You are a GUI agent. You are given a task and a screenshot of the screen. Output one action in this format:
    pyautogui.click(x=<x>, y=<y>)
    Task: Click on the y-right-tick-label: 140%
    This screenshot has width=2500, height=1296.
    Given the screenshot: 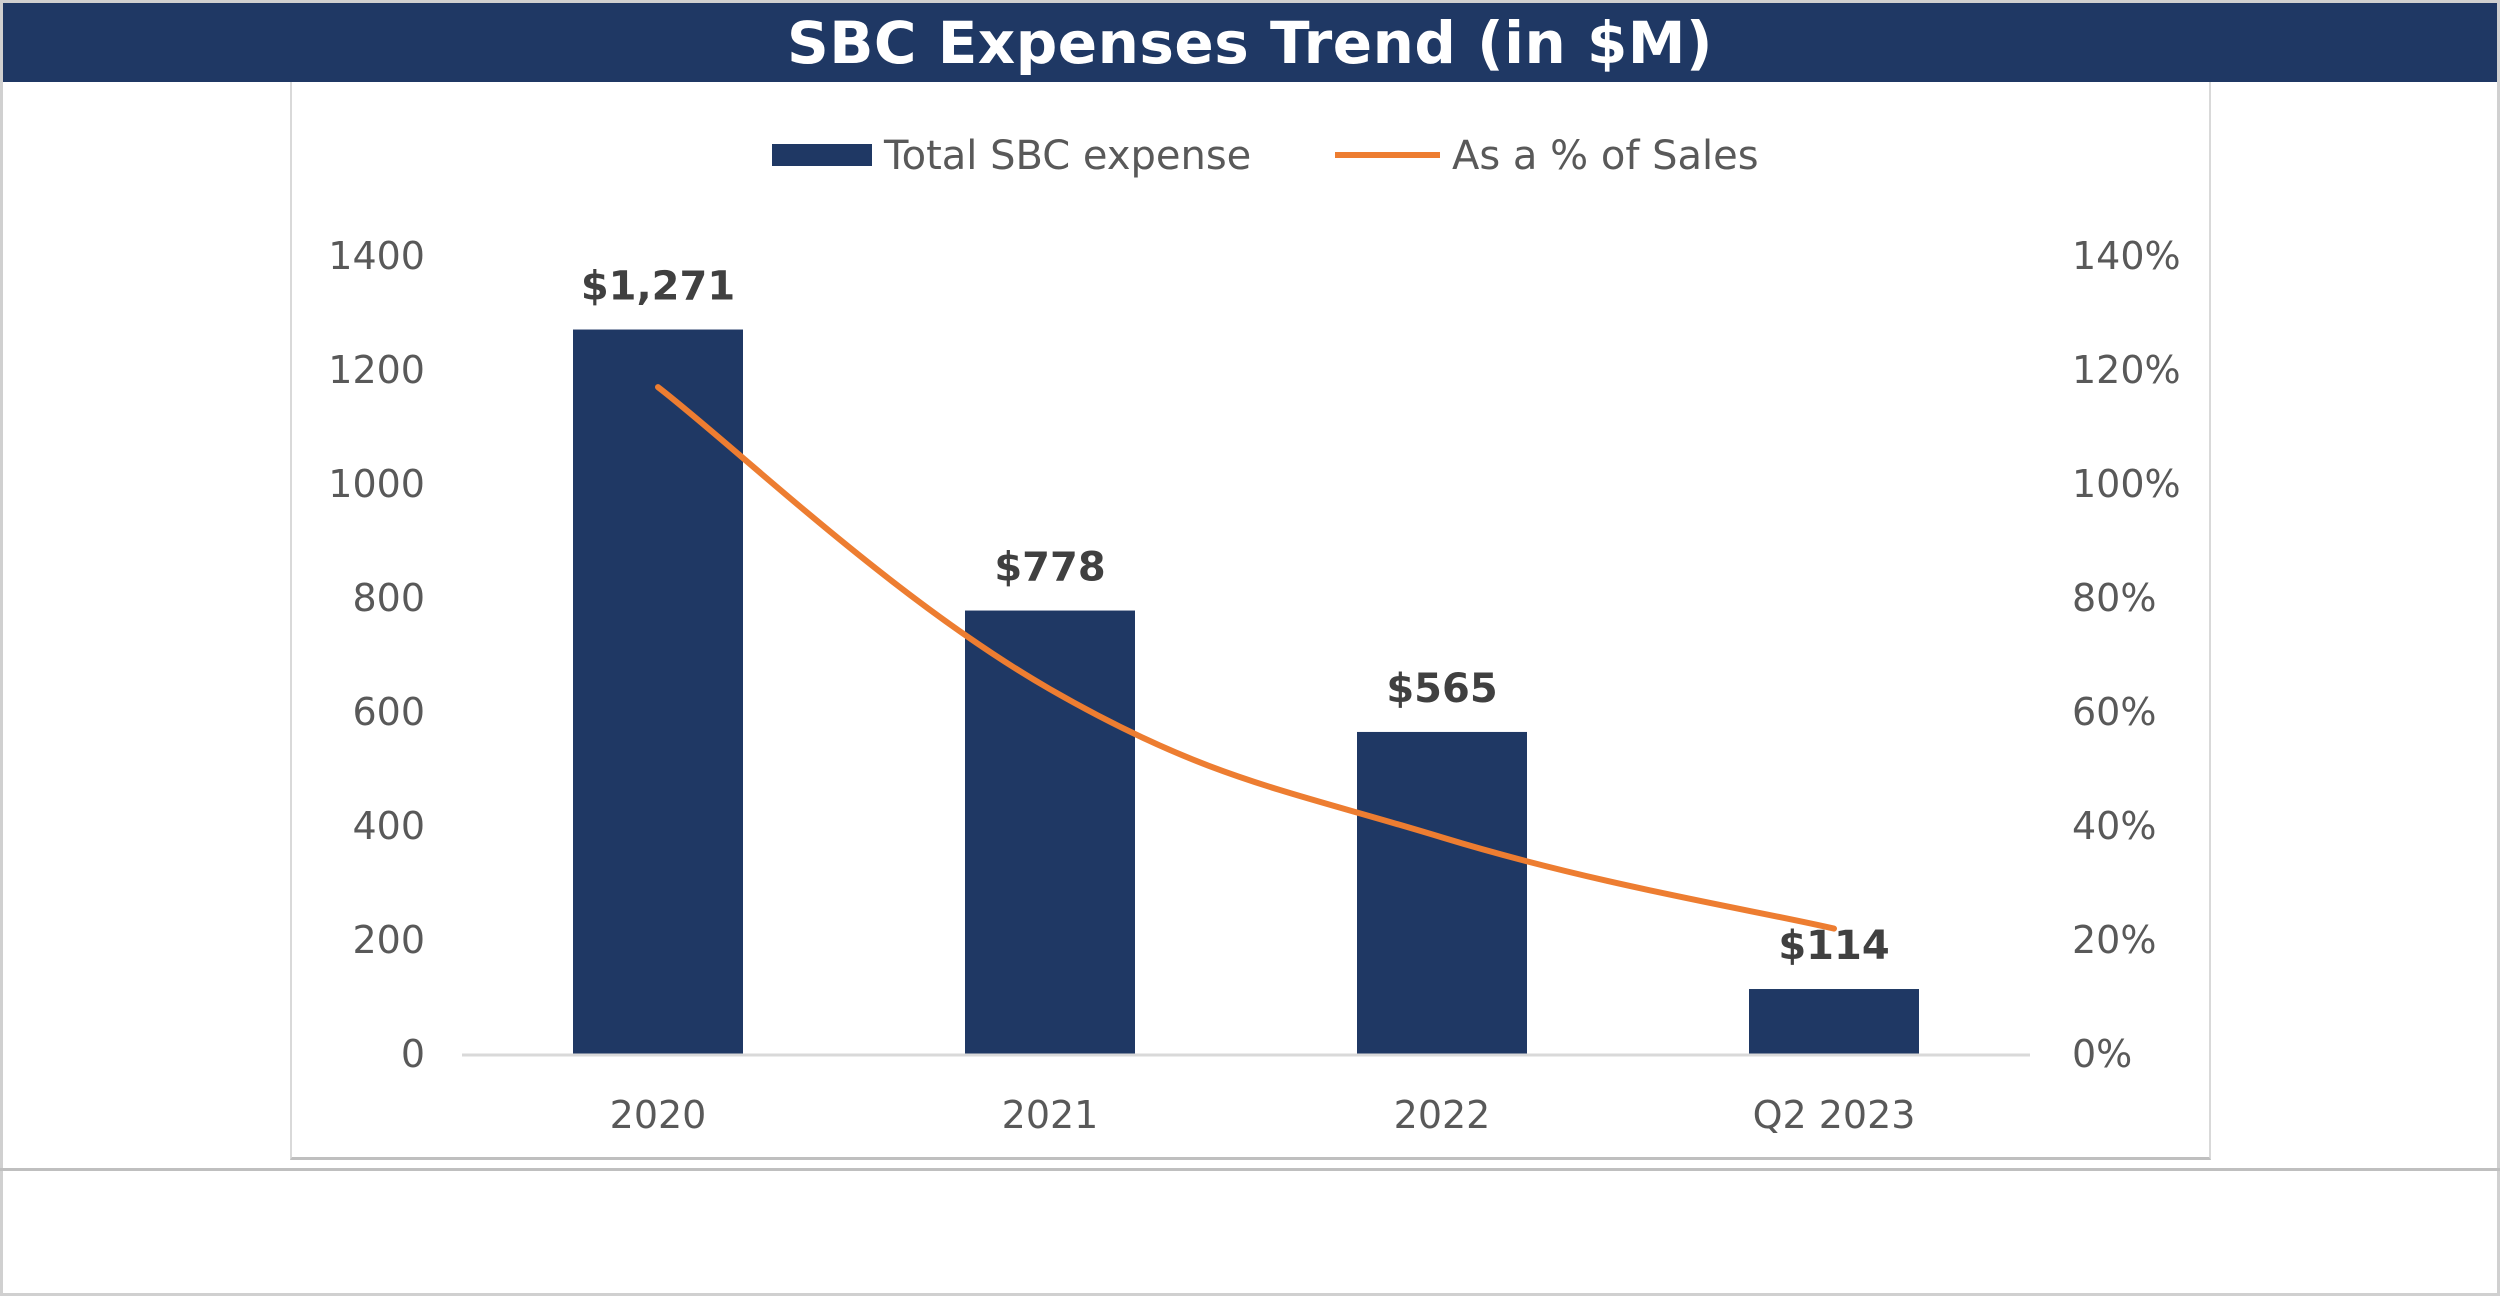 What is the action you would take?
    pyautogui.click(x=2126, y=256)
    